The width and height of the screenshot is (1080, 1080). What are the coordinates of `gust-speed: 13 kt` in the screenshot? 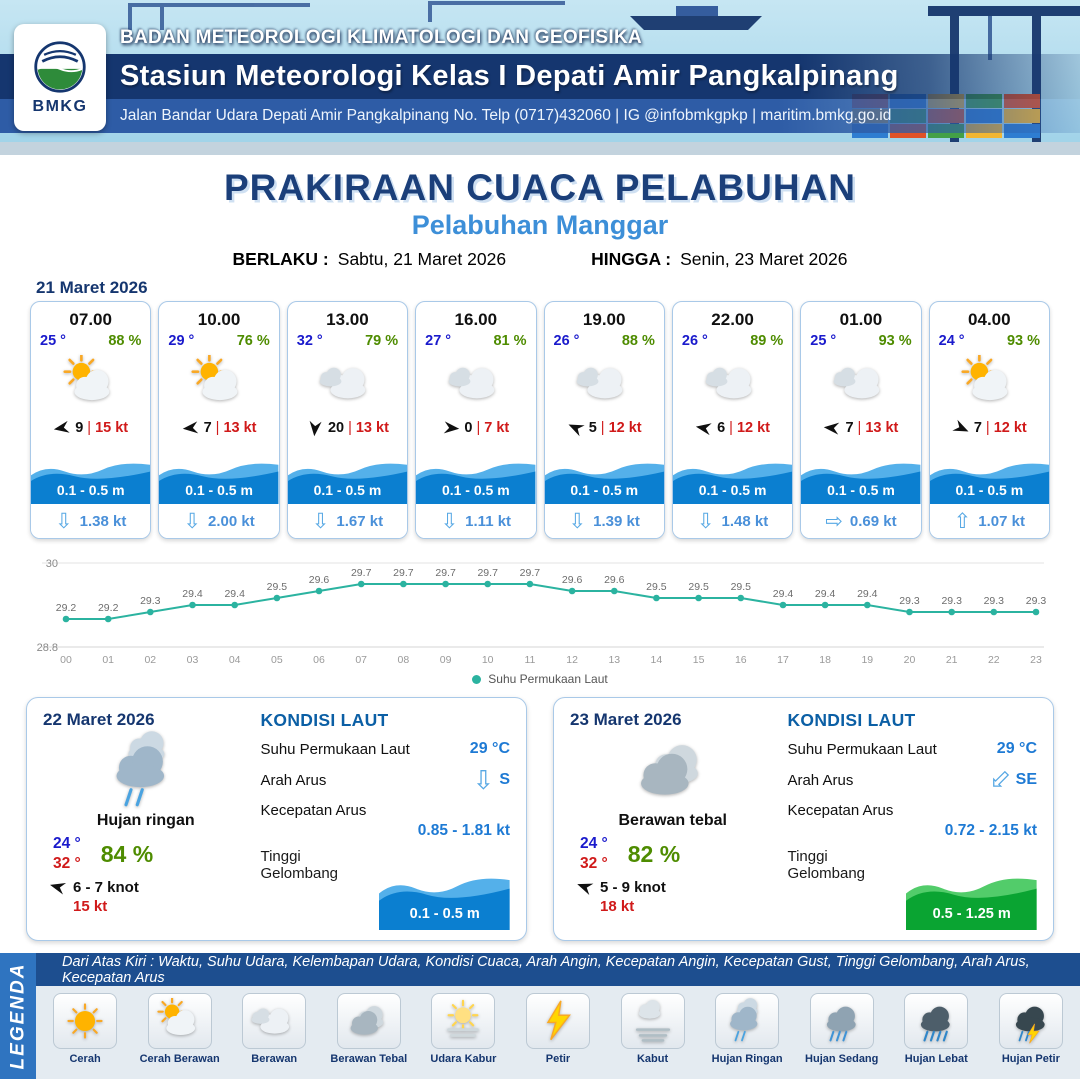 It's located at (372, 428).